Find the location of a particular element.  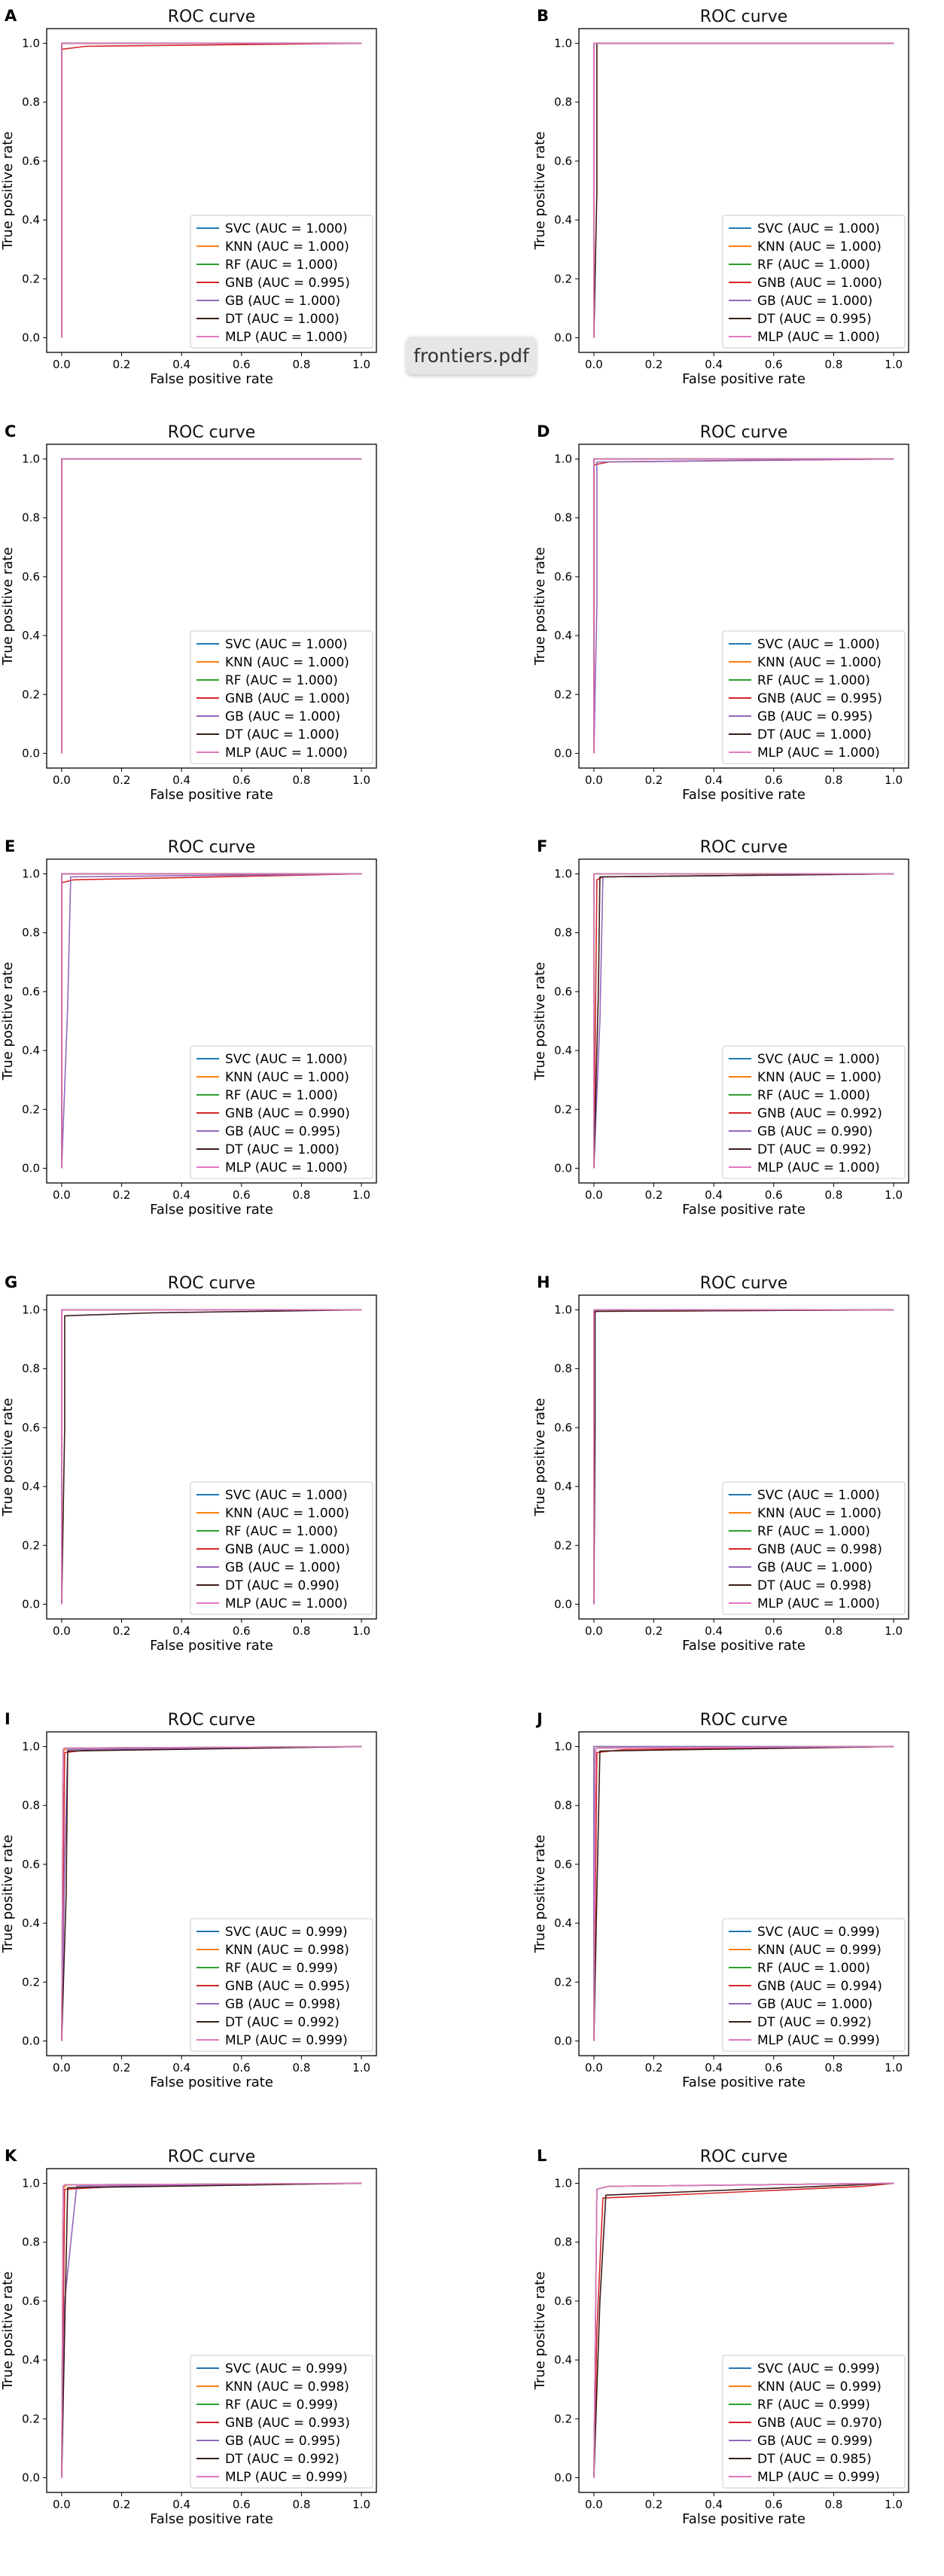

x-tick-label-l: 0.8 is located at coordinates (834, 2504).